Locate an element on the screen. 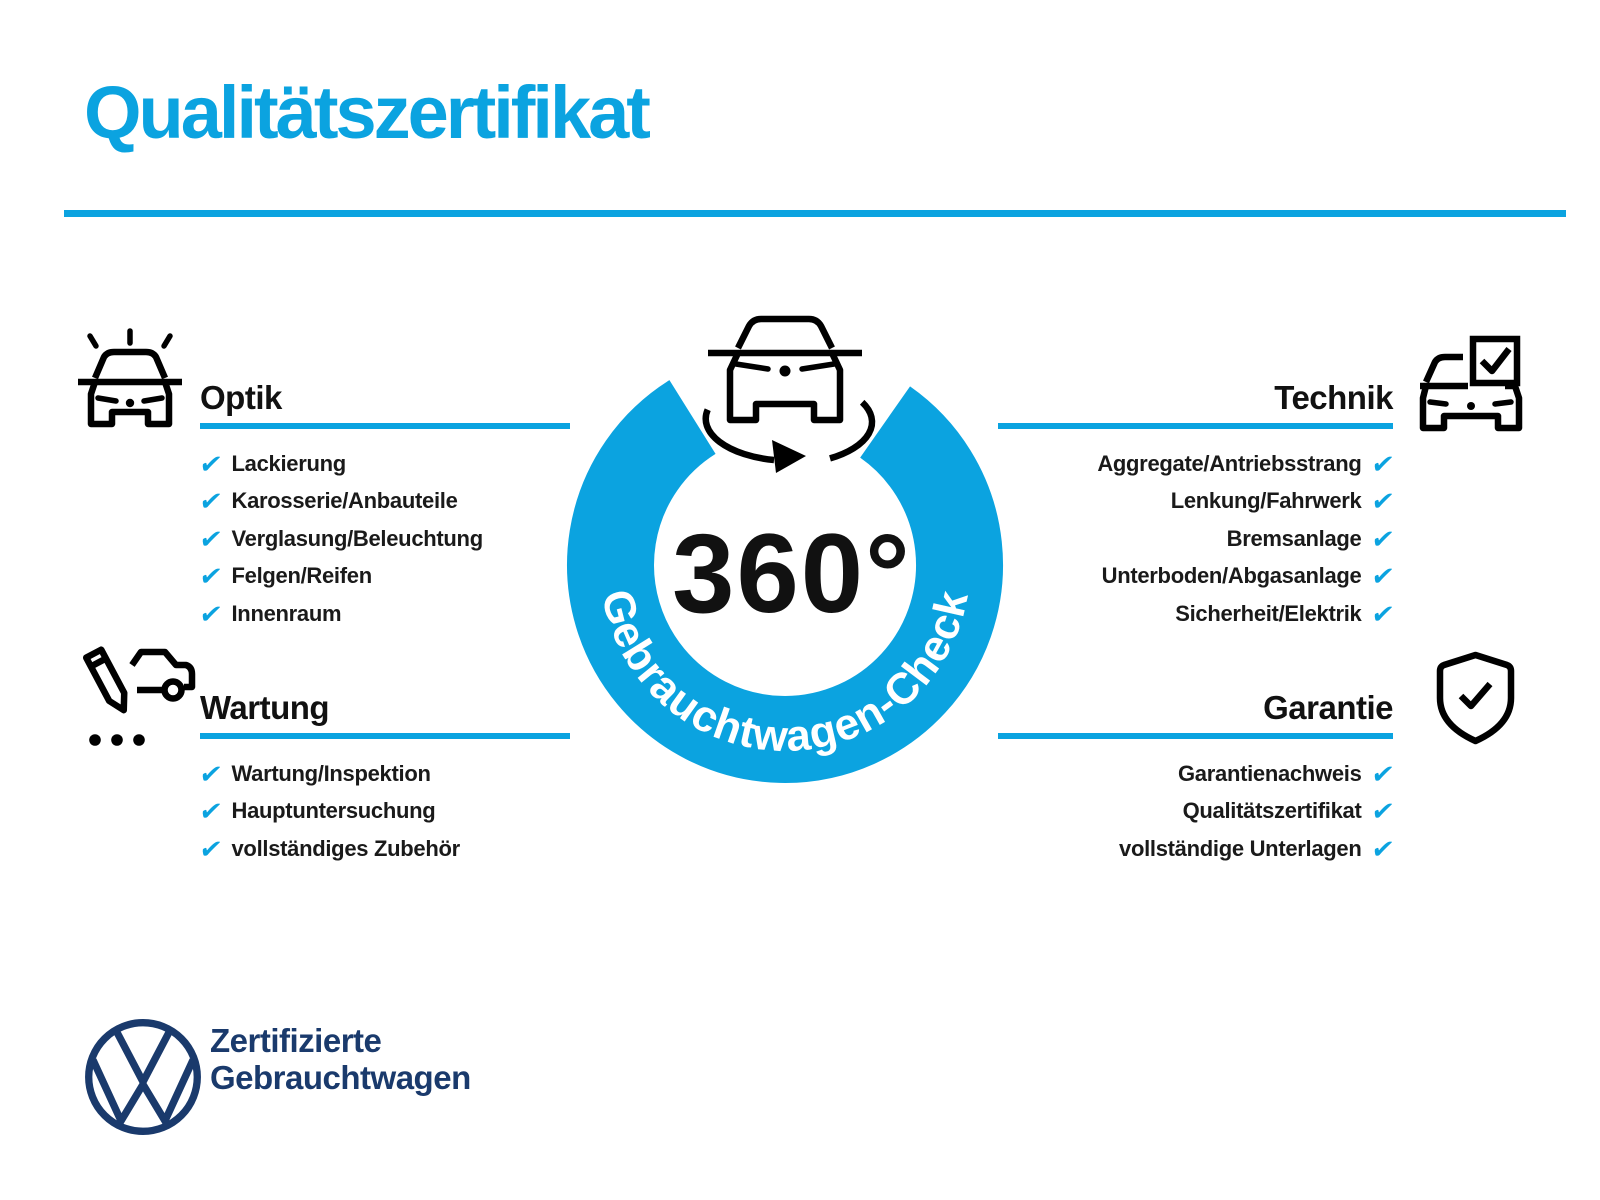  section-garantie-title: Garantie is located at coordinates (1328, 707).